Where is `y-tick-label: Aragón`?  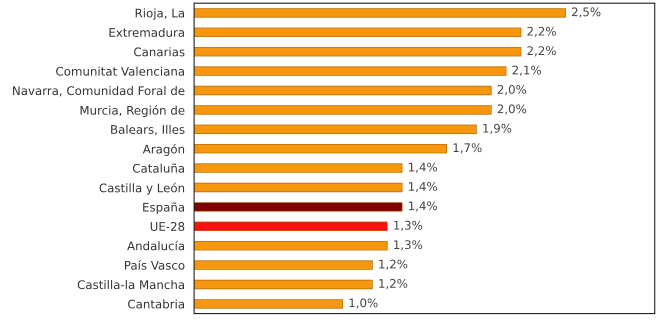
y-tick-label: Aragón is located at coordinates (163, 150).